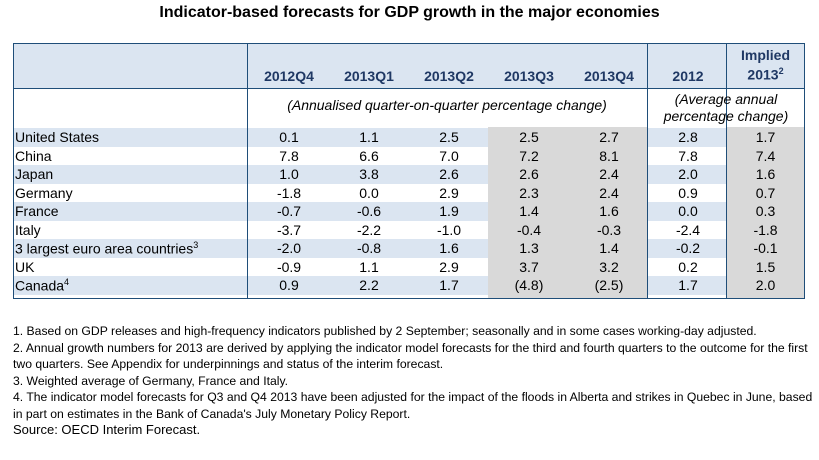 Image resolution: width=819 pixels, height=460 pixels. I want to click on row-note-ref: 4, so click(67, 282).